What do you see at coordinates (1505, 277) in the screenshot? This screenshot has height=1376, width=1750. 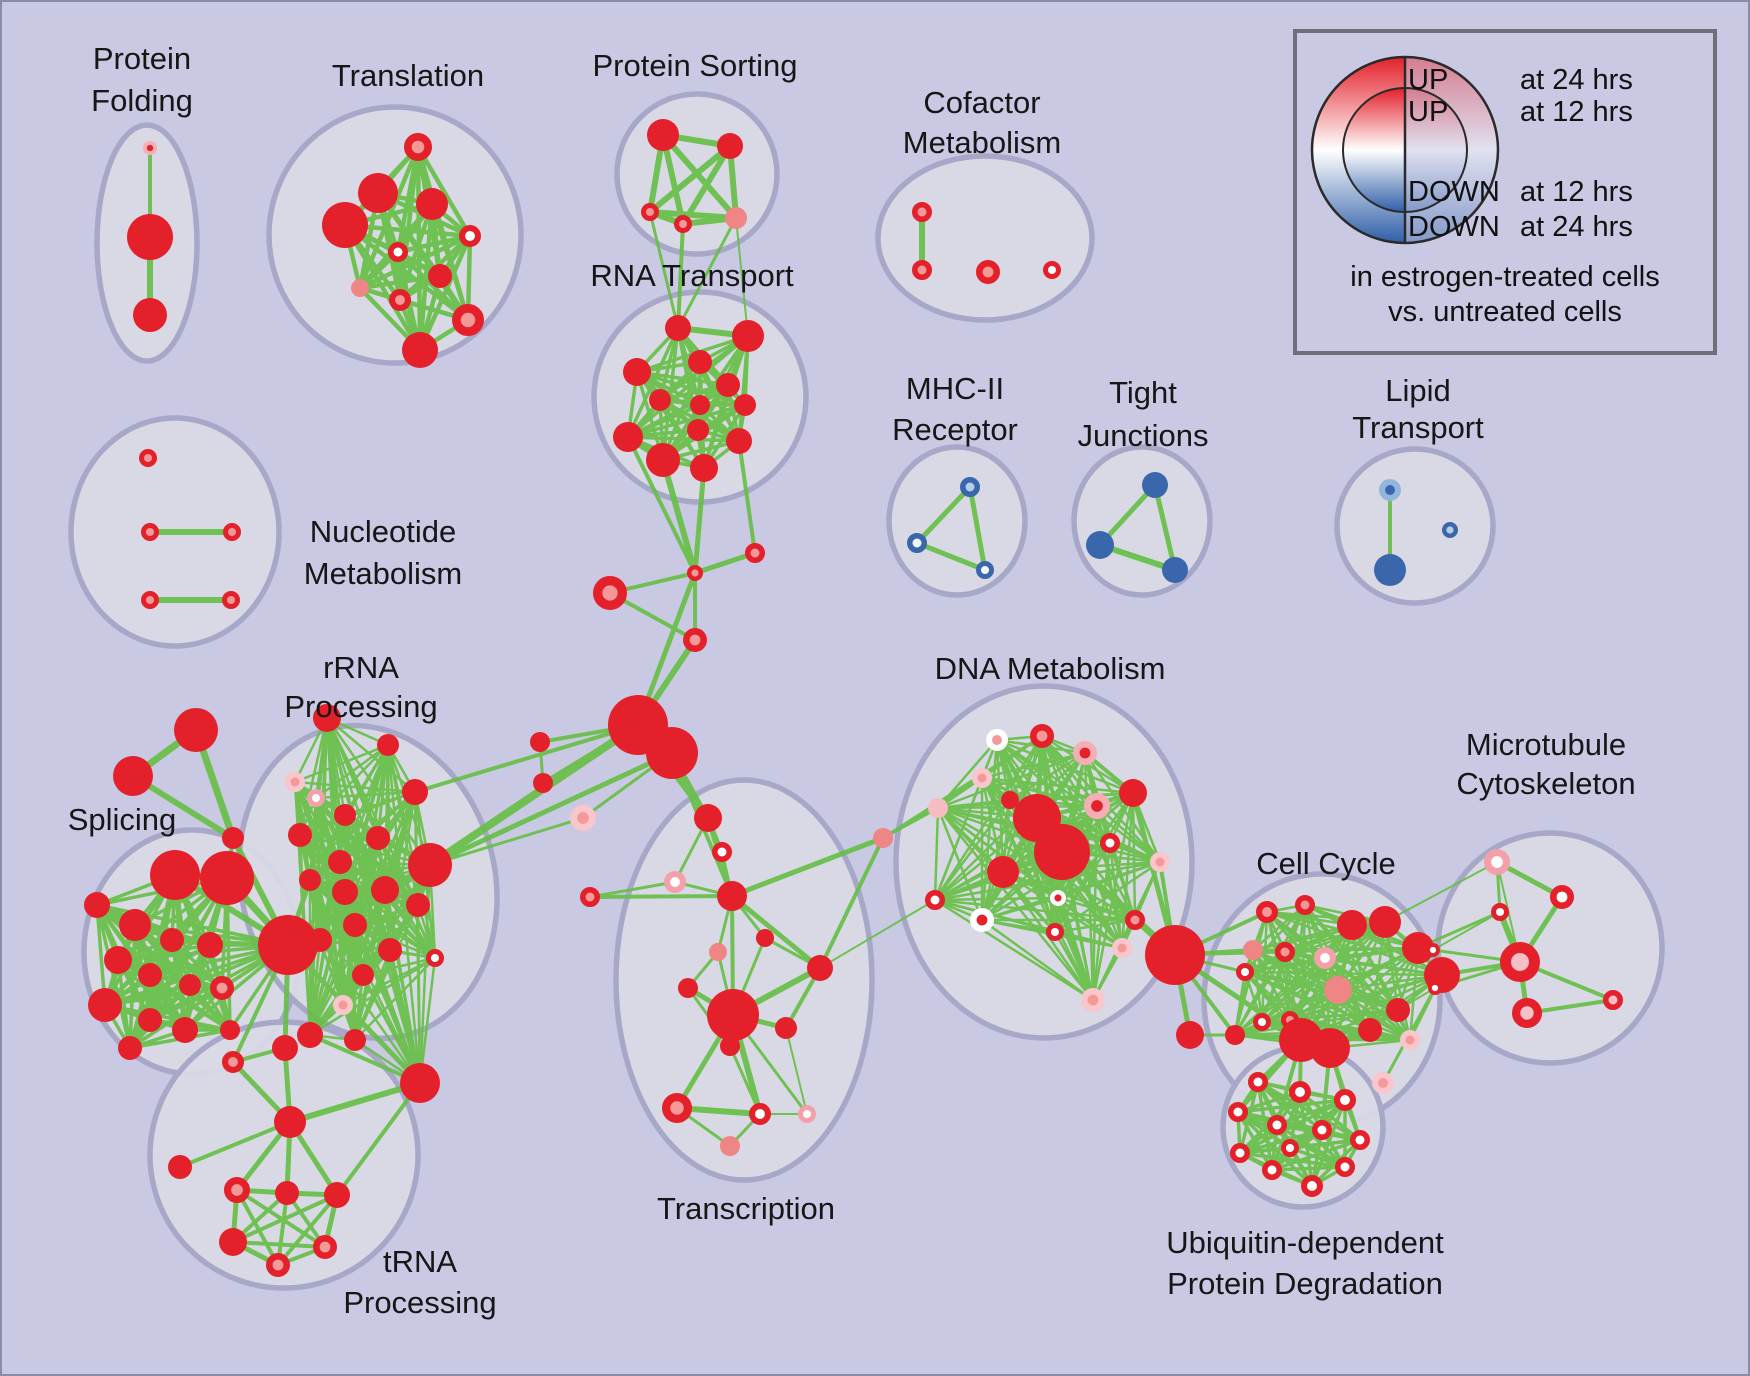 I see `legend-caption: in estrogen-treated cells` at bounding box center [1505, 277].